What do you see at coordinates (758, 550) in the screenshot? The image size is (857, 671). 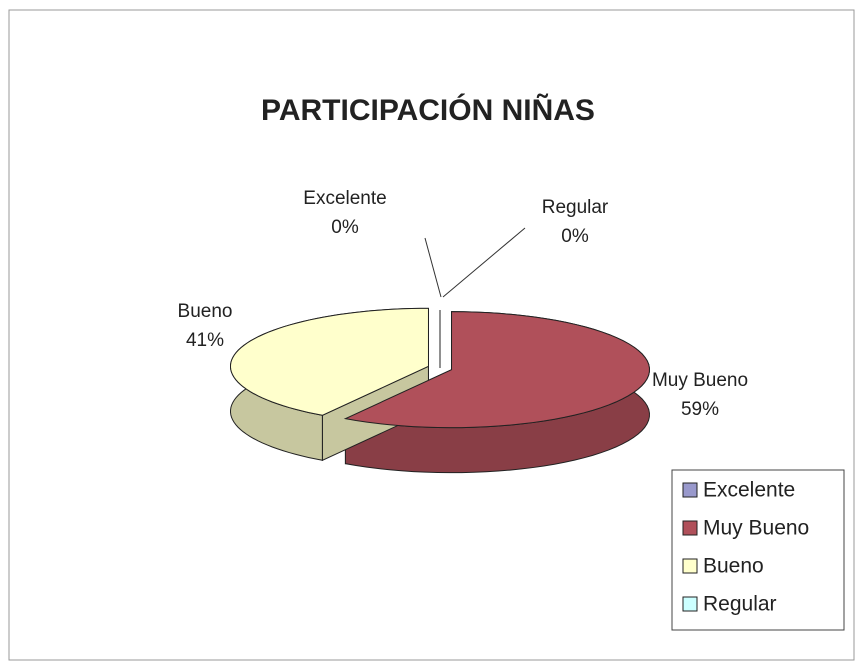 I see `legend-box` at bounding box center [758, 550].